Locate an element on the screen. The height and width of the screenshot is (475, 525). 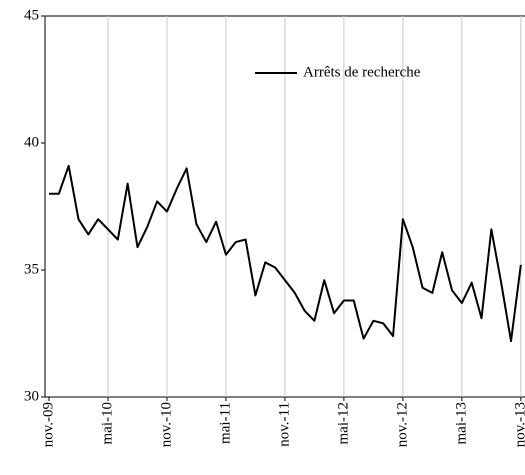
x-tick-label: nov.-10 is located at coordinates (166, 424).